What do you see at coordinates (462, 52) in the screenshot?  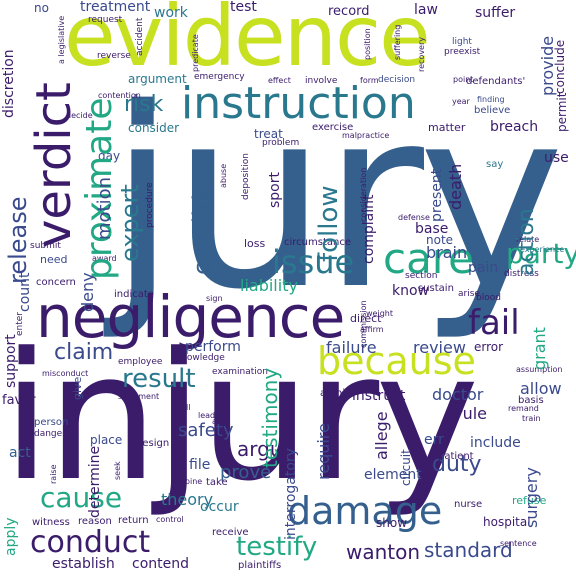 I see `word-preexist: preexist` at bounding box center [462, 52].